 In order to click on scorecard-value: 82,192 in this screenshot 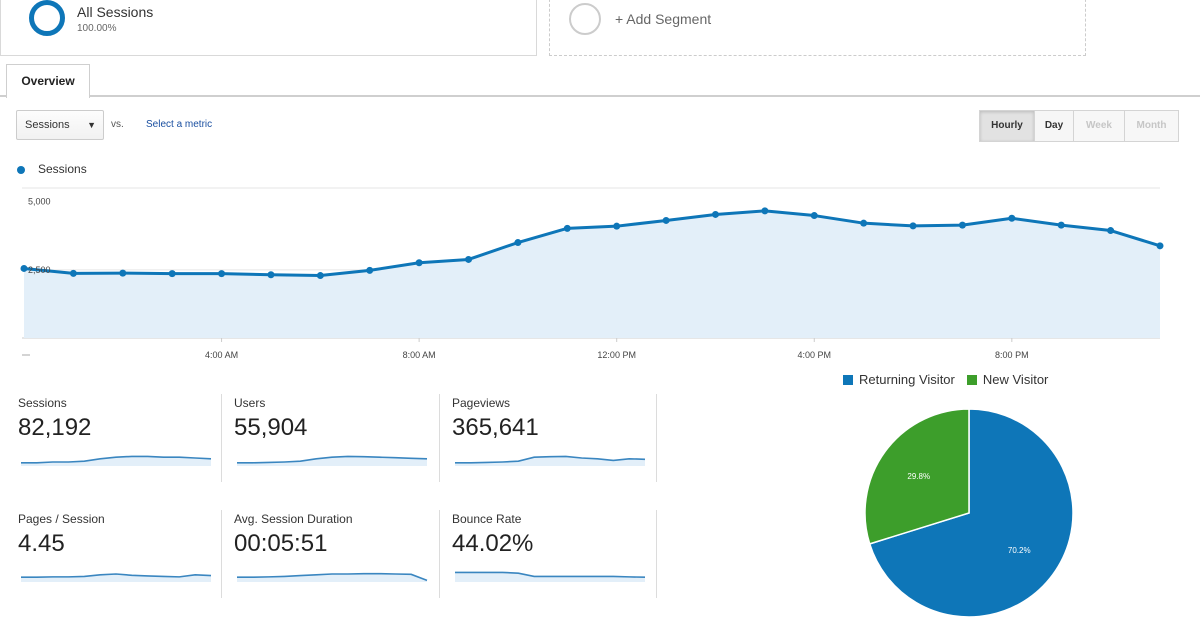, I will do `click(55, 427)`.